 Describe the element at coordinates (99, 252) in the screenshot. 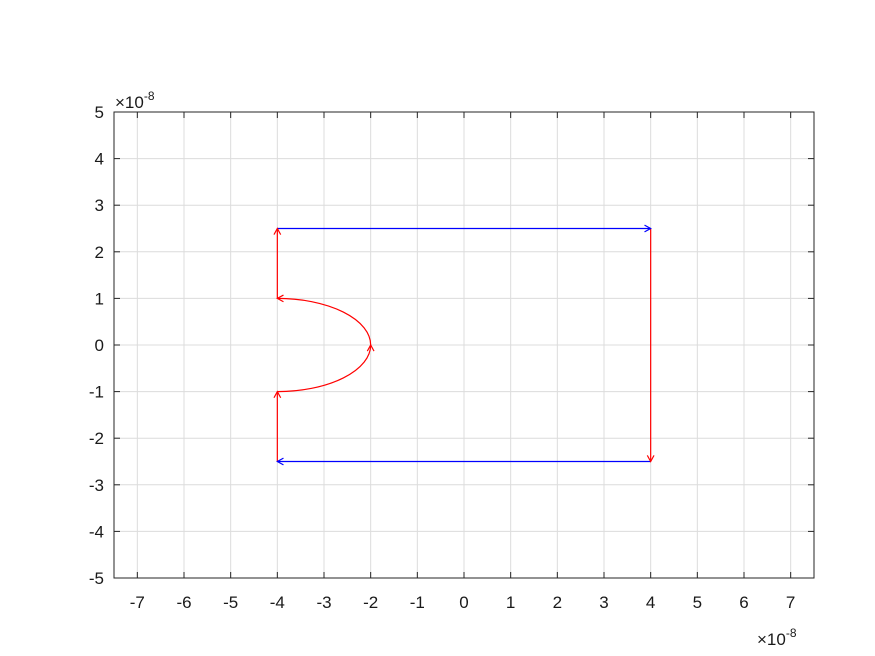

I see `y-tick-label: 2` at that location.